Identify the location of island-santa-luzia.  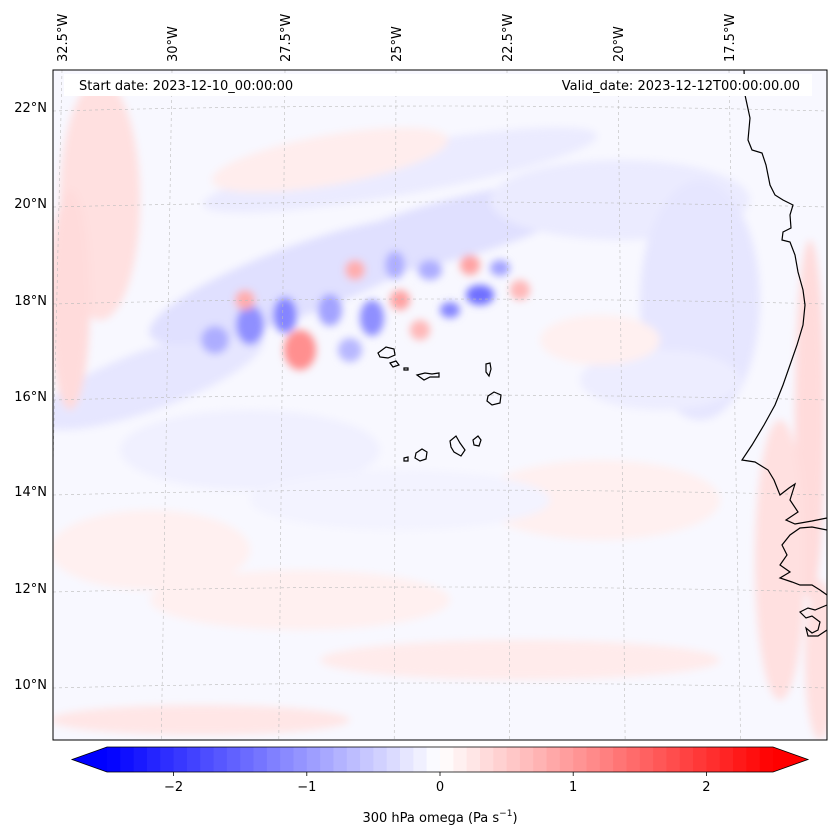
(406, 369).